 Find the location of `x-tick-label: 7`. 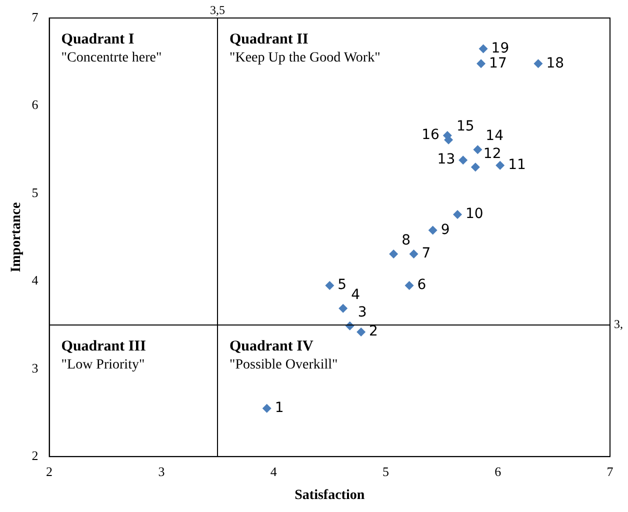

x-tick-label: 7 is located at coordinates (610, 471).